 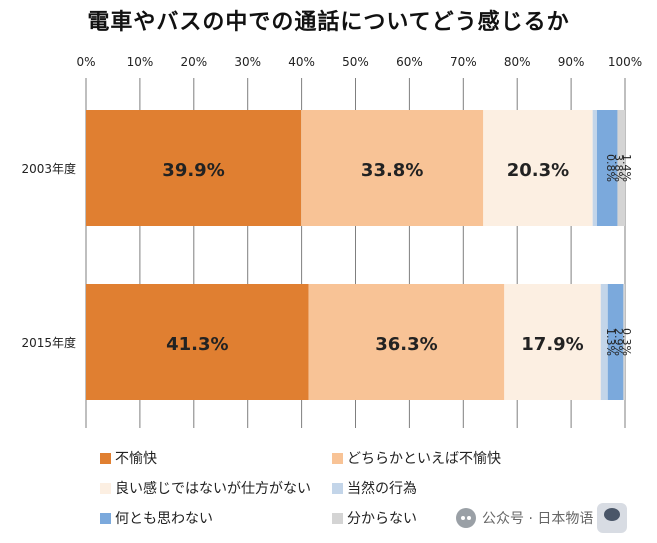 I want to click on small-data-label: 3.8%, so click(x=618, y=168).